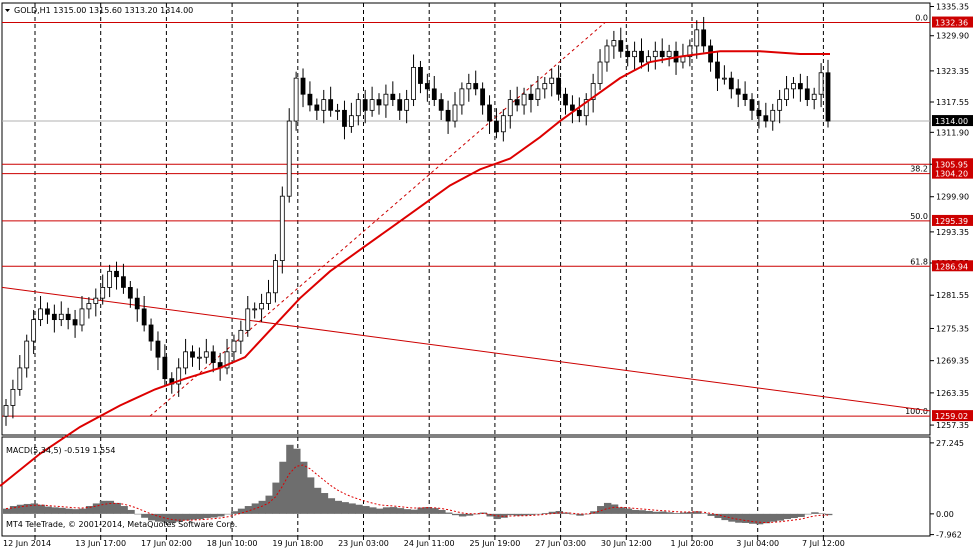  What do you see at coordinates (951, 416) in the screenshot?
I see `level-price-text: 1259.02` at bounding box center [951, 416].